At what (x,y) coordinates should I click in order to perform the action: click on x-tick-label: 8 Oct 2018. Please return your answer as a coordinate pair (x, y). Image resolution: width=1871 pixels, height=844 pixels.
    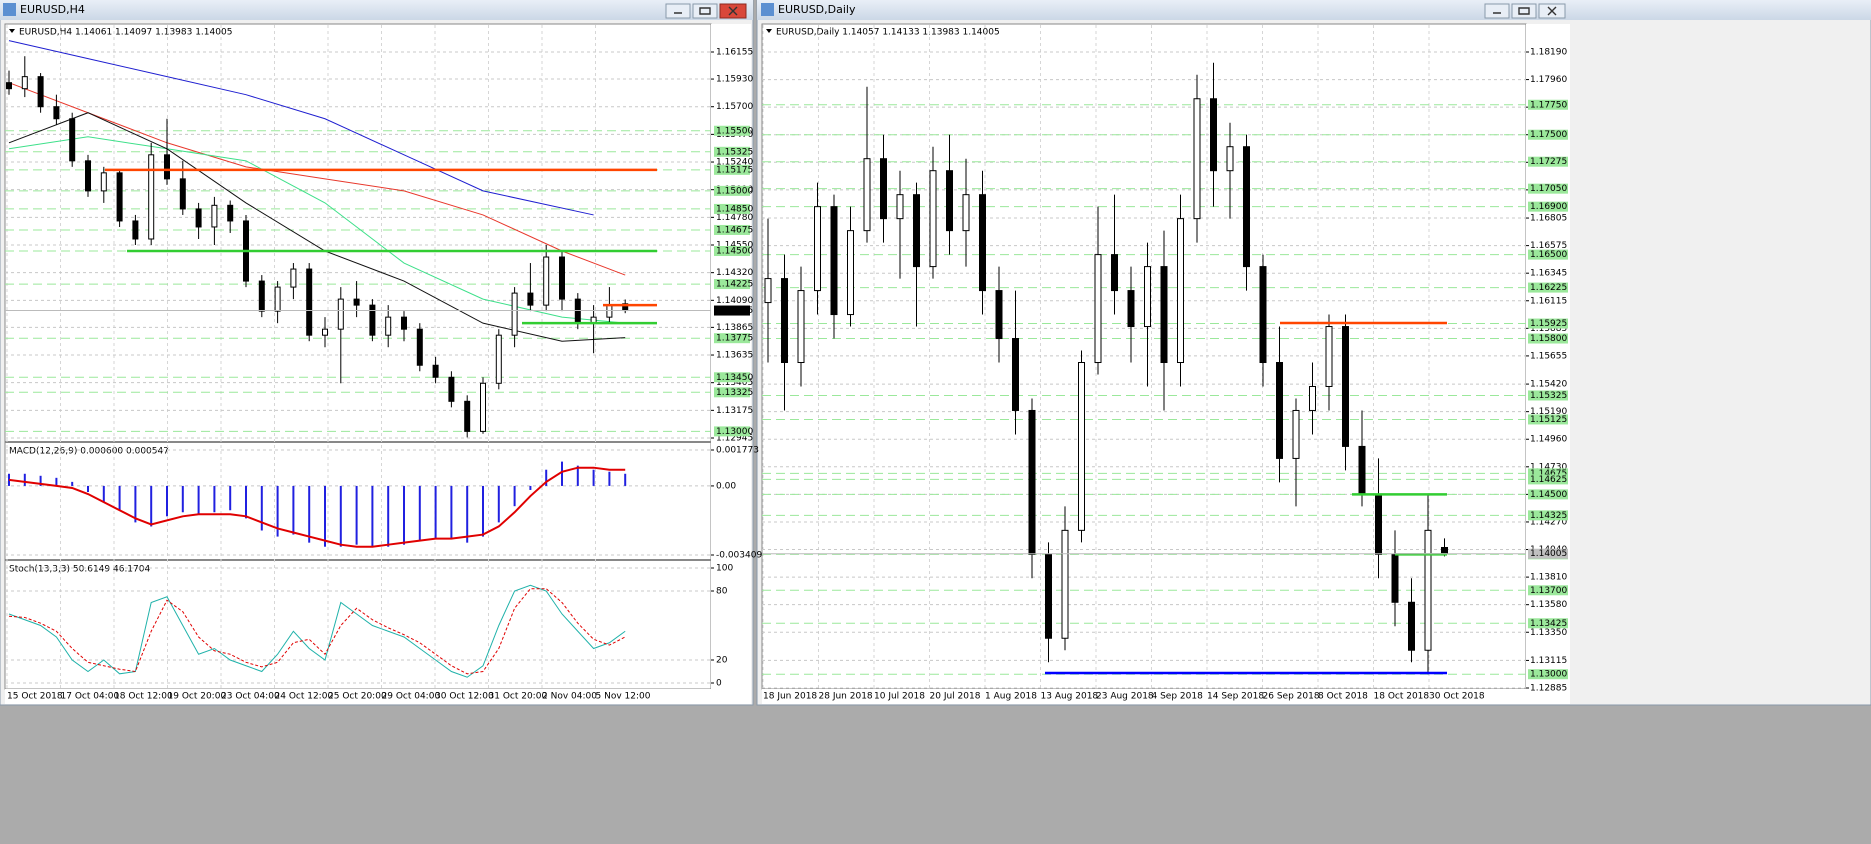
    Looking at the image, I should click on (1343, 697).